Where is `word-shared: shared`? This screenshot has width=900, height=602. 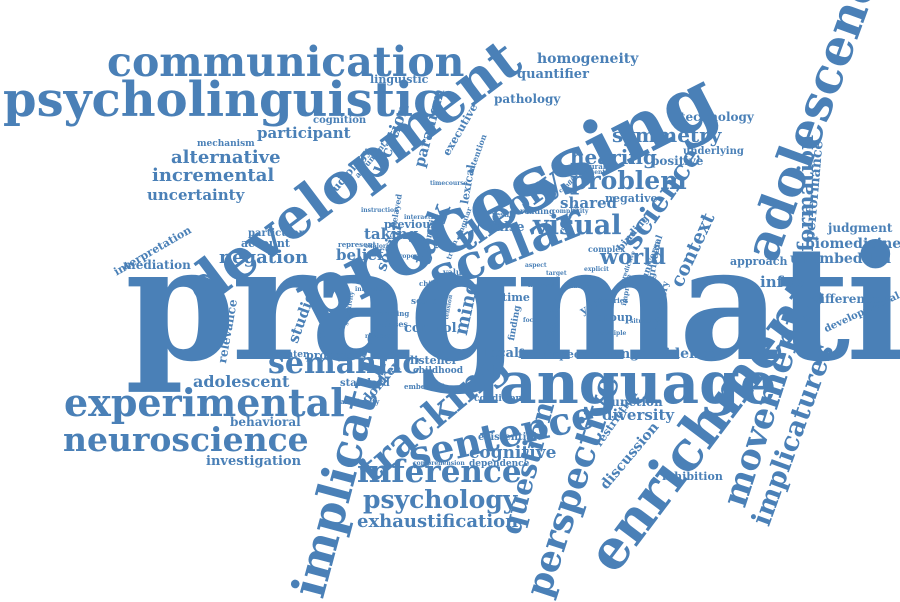 word-shared: shared is located at coordinates (589, 203).